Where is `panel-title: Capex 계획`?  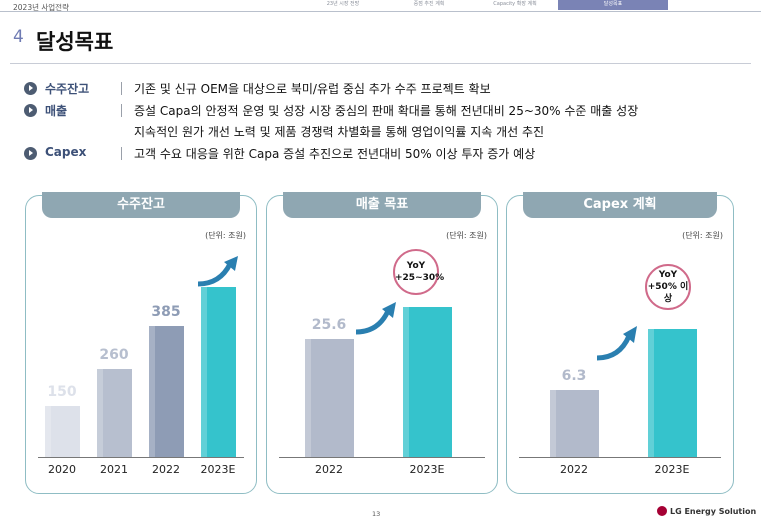
panel-title: Capex 계획 is located at coordinates (620, 205).